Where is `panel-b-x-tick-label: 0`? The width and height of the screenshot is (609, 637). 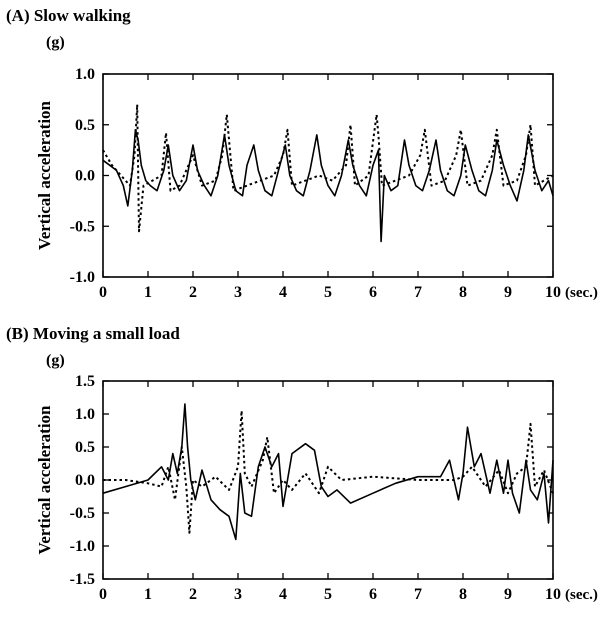 panel-b-x-tick-label: 0 is located at coordinates (103, 594).